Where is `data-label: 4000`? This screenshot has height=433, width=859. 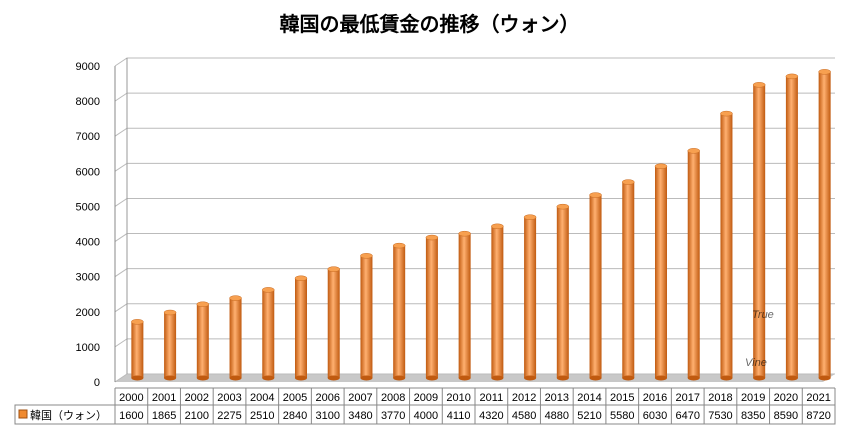 data-label: 4000 is located at coordinates (426, 416).